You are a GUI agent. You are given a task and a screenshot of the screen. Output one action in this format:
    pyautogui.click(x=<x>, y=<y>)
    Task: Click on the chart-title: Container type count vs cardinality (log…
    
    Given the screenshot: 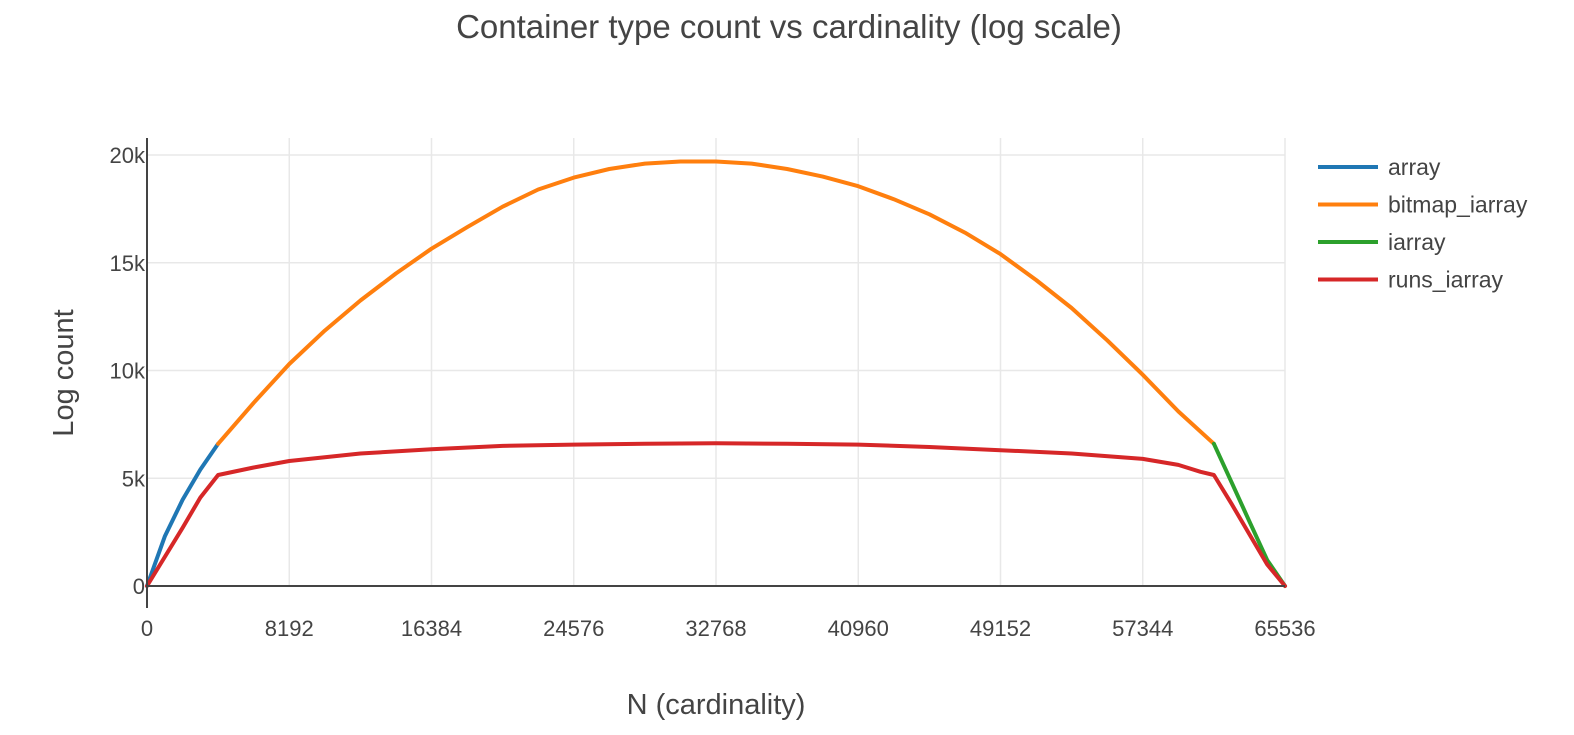 What is the action you would take?
    pyautogui.click(x=789, y=26)
    